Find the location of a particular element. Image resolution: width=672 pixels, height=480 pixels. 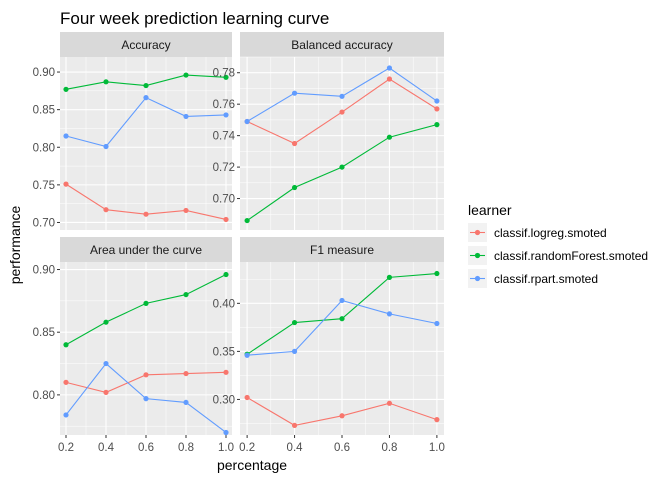

legend-entry-classif-rpart-smoted: classif.rpart.smoted is located at coordinates (533, 278).